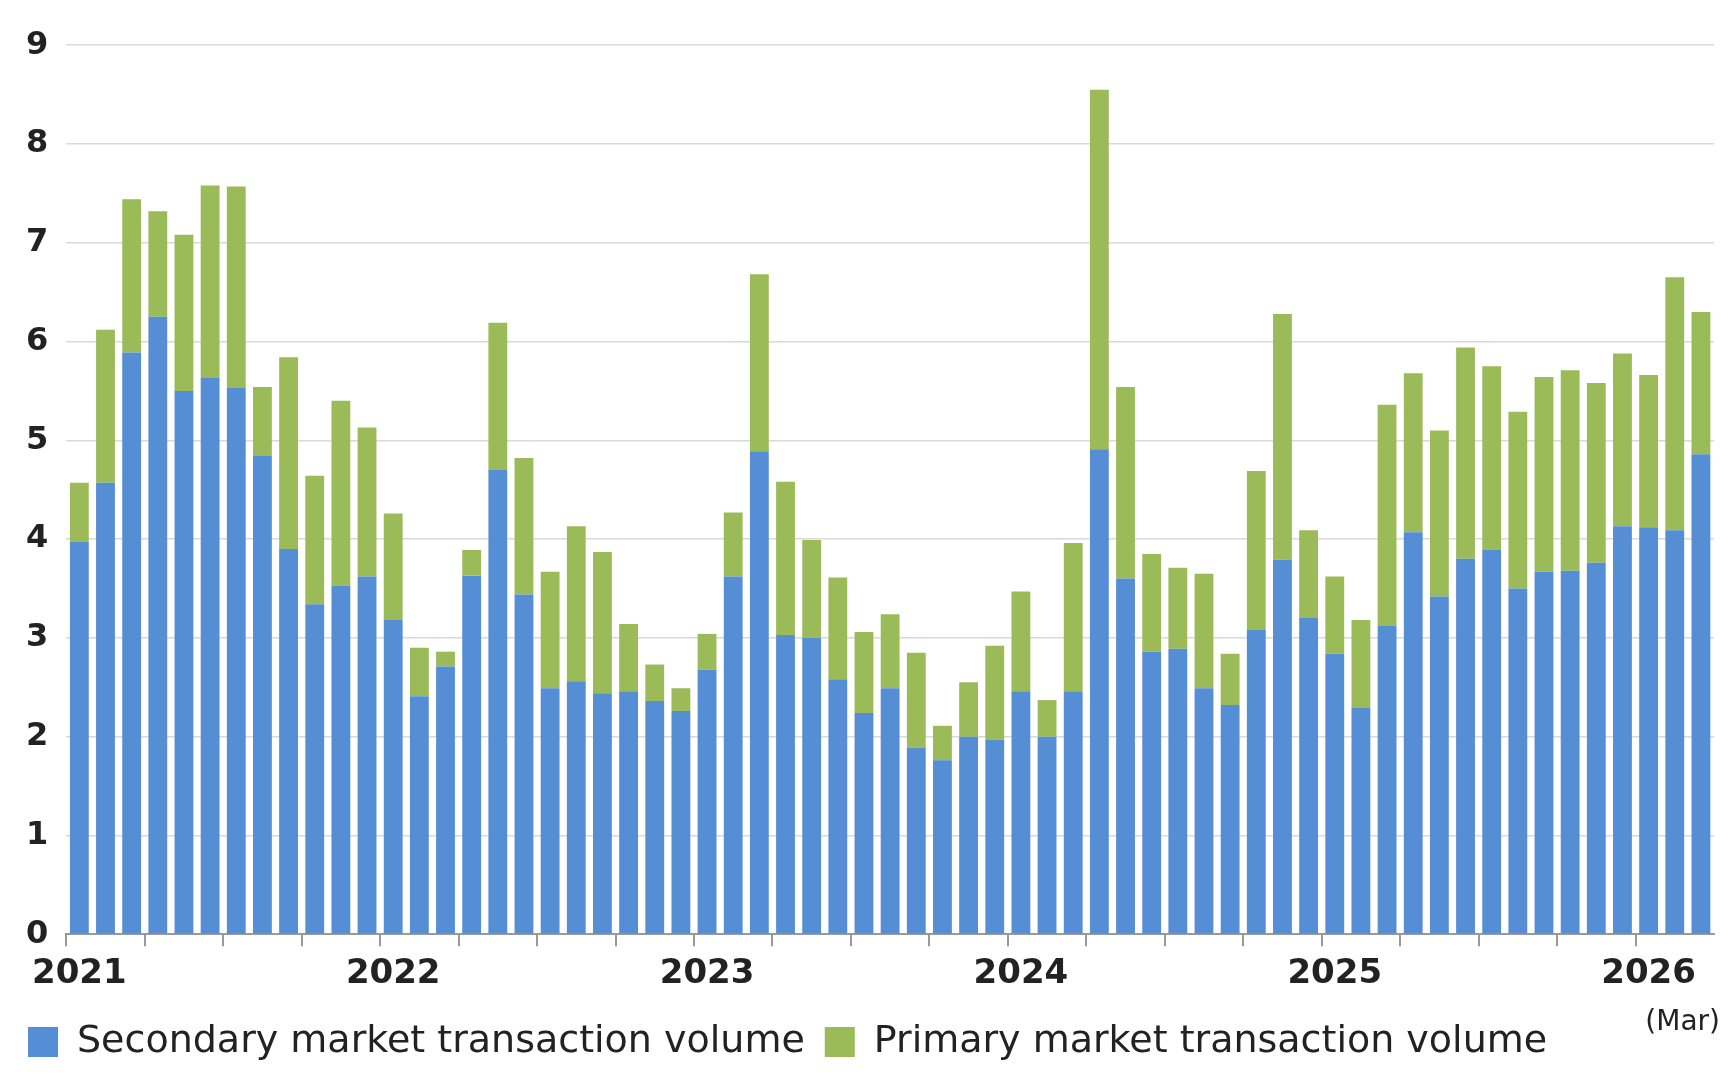 This screenshot has width=1732, height=1079. What do you see at coordinates (37, 42) in the screenshot?
I see `y-tick-label: 9` at bounding box center [37, 42].